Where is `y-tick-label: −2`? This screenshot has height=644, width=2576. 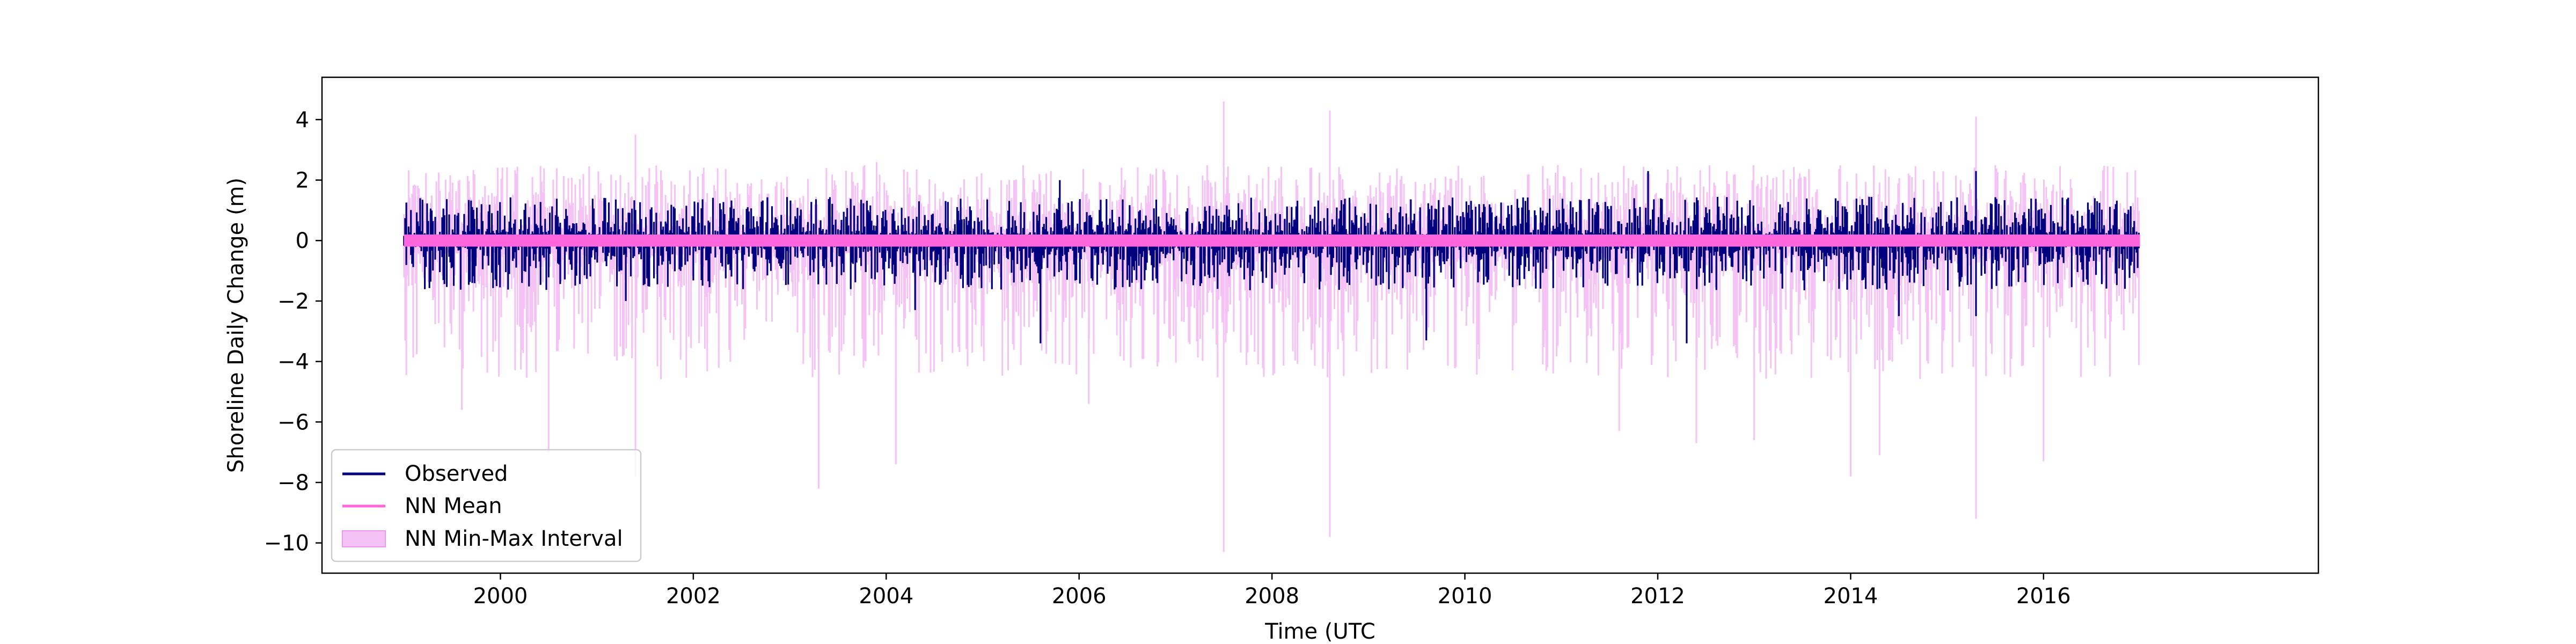
y-tick-label: −2 is located at coordinates (293, 301).